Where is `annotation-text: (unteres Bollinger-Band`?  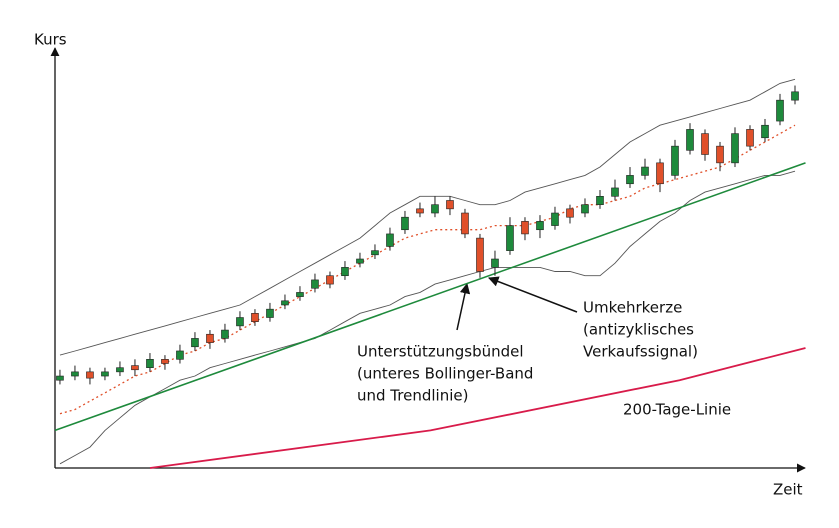
annotation-text: (unteres Bollinger-Band is located at coordinates (445, 374).